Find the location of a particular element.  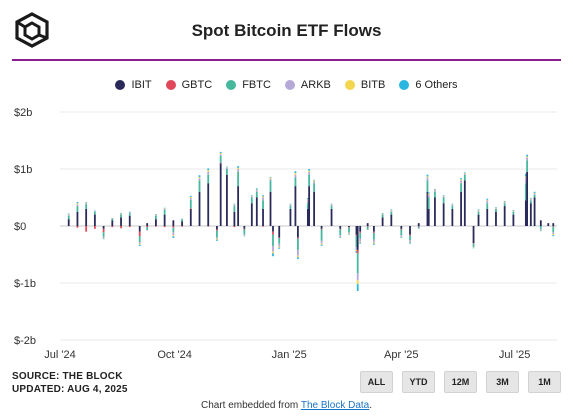

legend-dot-fbtc is located at coordinates (231, 85).